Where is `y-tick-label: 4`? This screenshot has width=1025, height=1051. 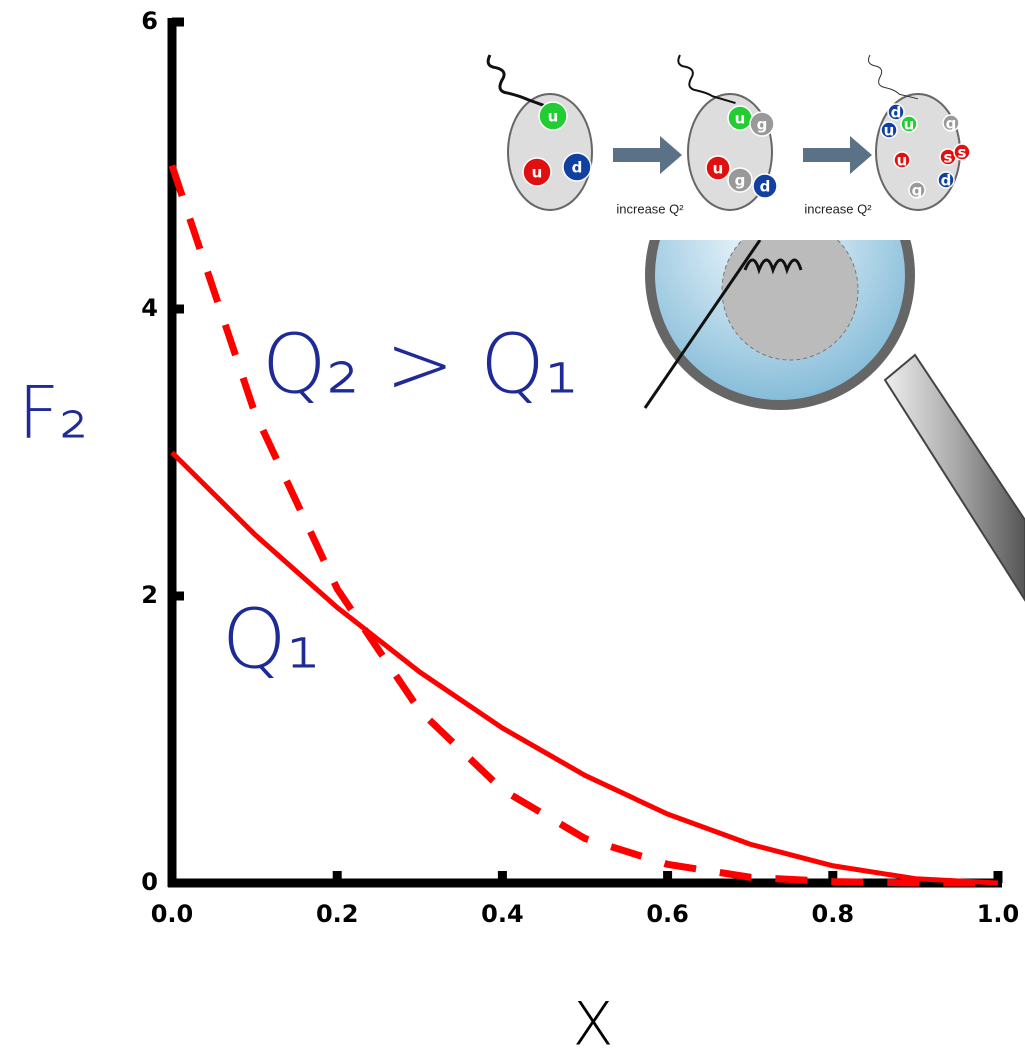 y-tick-label: 4 is located at coordinates (149, 308).